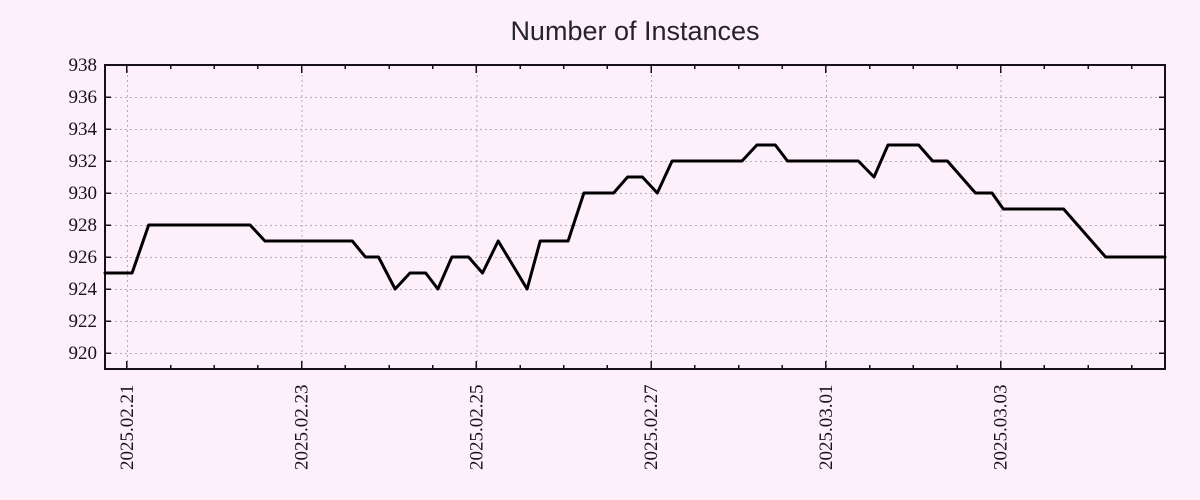  What do you see at coordinates (83, 193) in the screenshot?
I see `y-tick-label: 930` at bounding box center [83, 193].